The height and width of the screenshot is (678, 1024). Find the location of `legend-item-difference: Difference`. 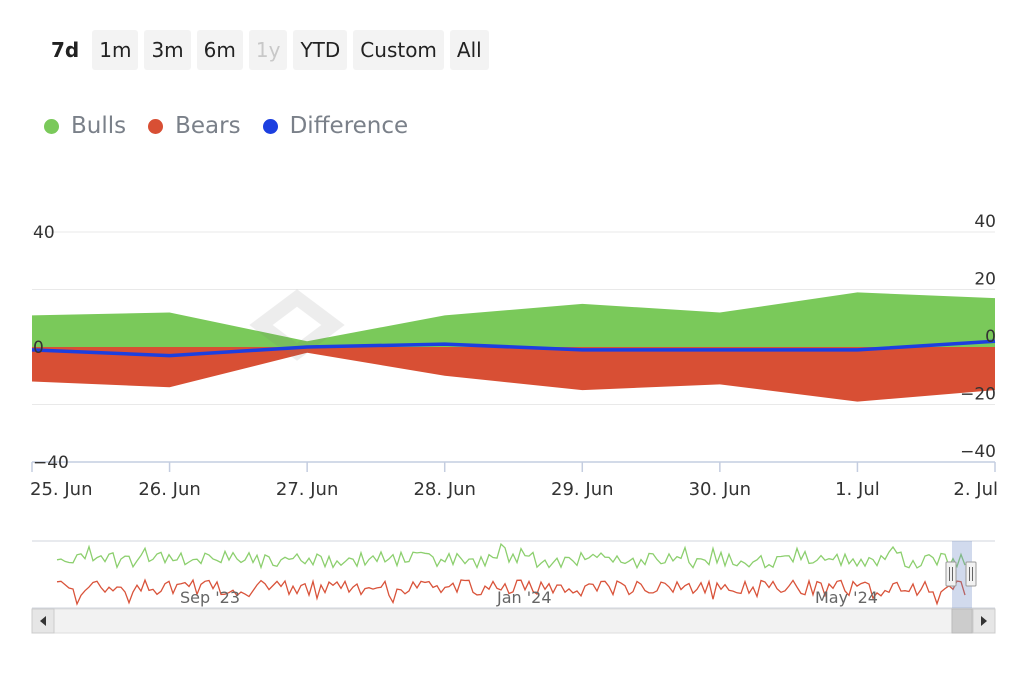

legend-item-difference: Difference is located at coordinates (335, 126).